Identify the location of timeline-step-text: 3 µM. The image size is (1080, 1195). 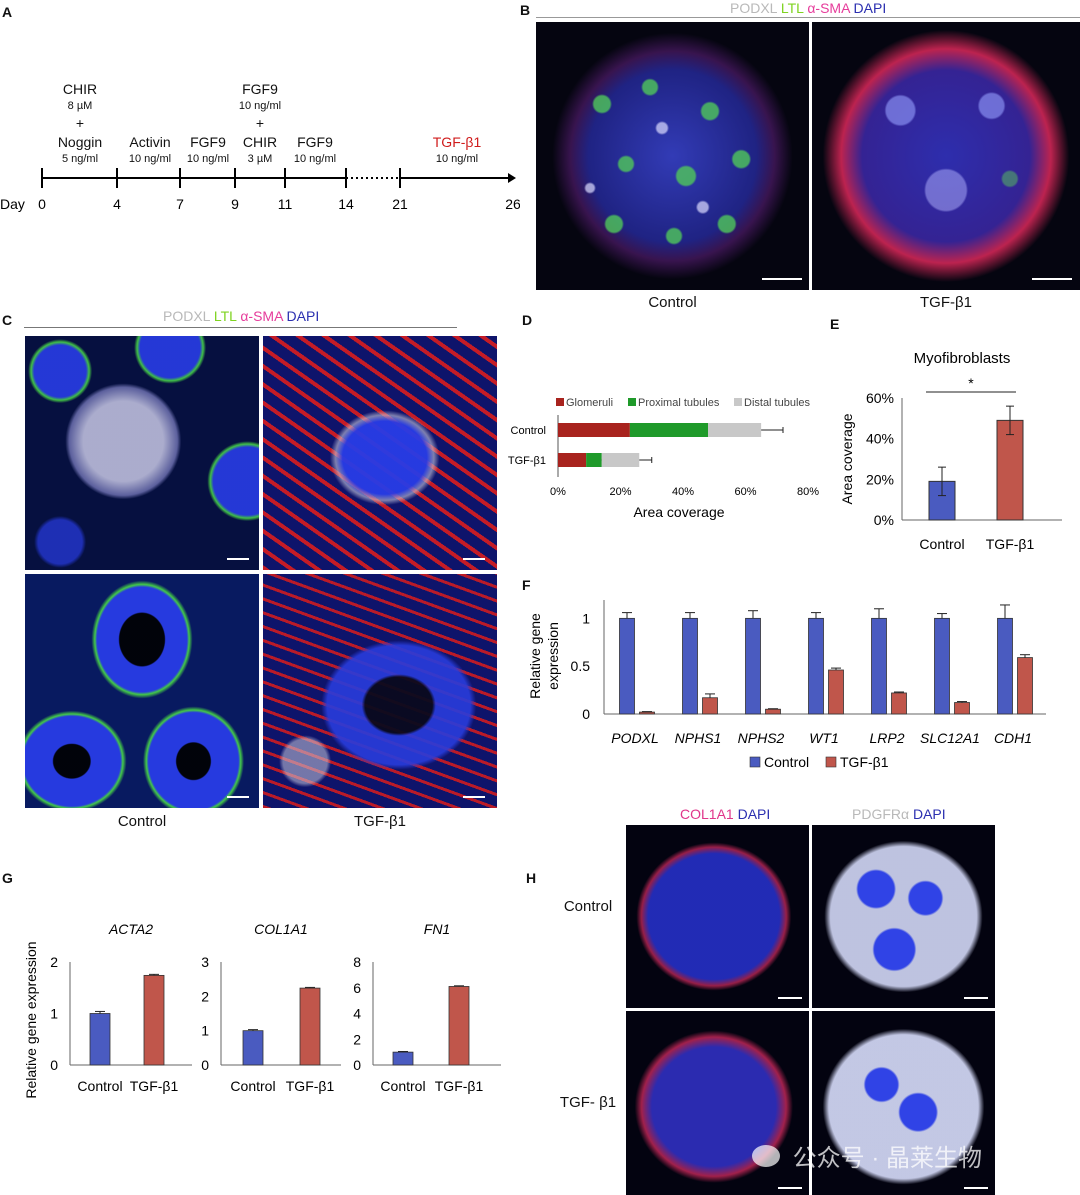
(260, 159).